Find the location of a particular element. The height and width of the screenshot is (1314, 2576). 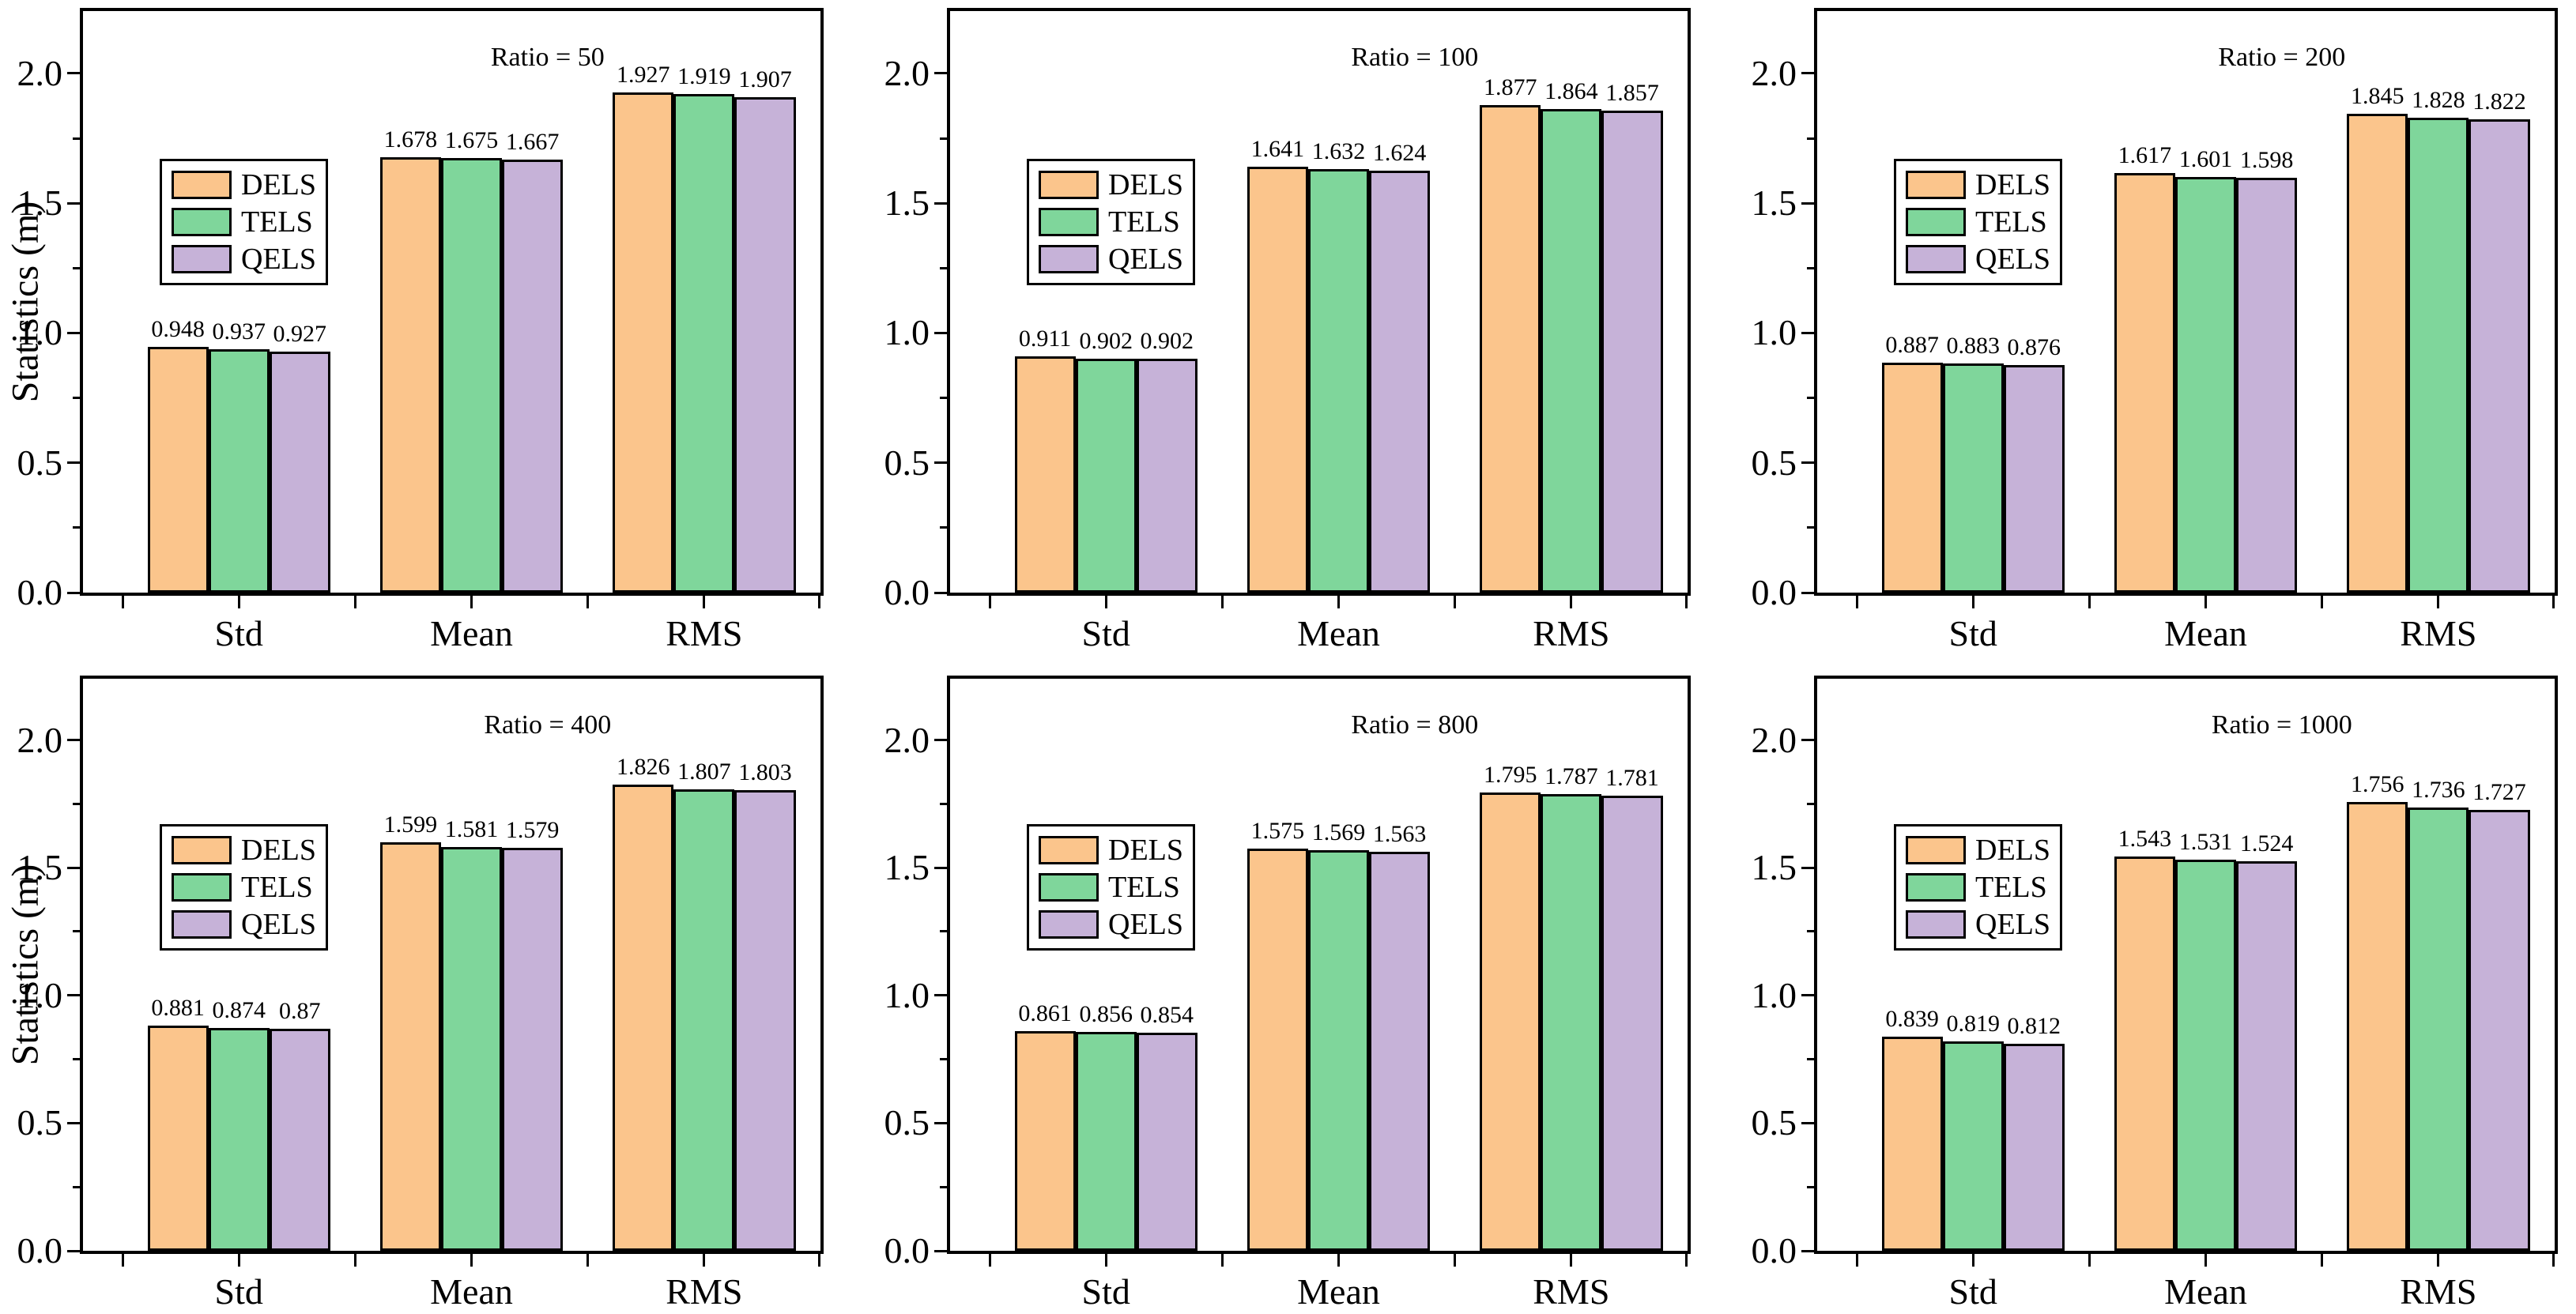

subplot-title: Ratio = 800 is located at coordinates (1415, 725).